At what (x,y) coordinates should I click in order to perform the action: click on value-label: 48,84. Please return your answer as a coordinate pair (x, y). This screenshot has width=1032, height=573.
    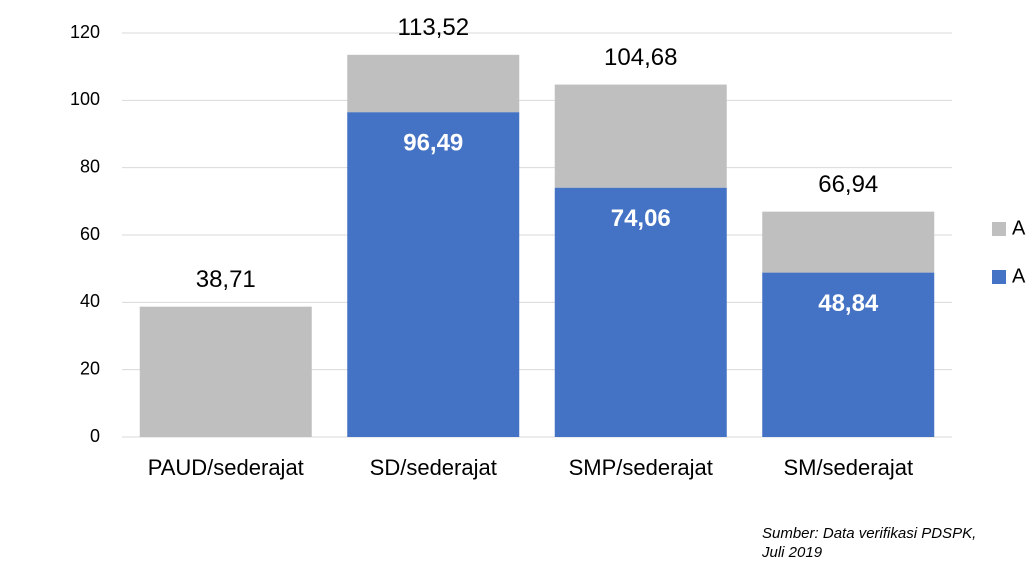
    Looking at the image, I should click on (848, 303).